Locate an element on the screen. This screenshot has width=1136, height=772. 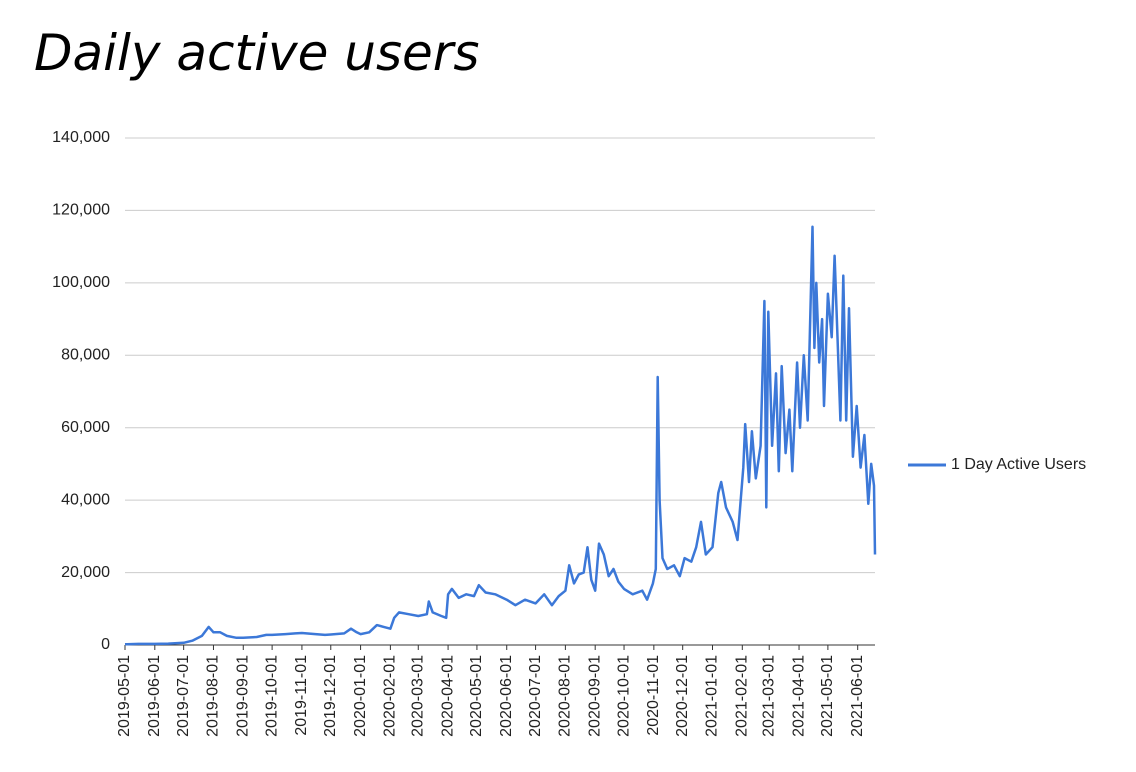
x-tick-label: 2021-06-01 is located at coordinates (857, 696).